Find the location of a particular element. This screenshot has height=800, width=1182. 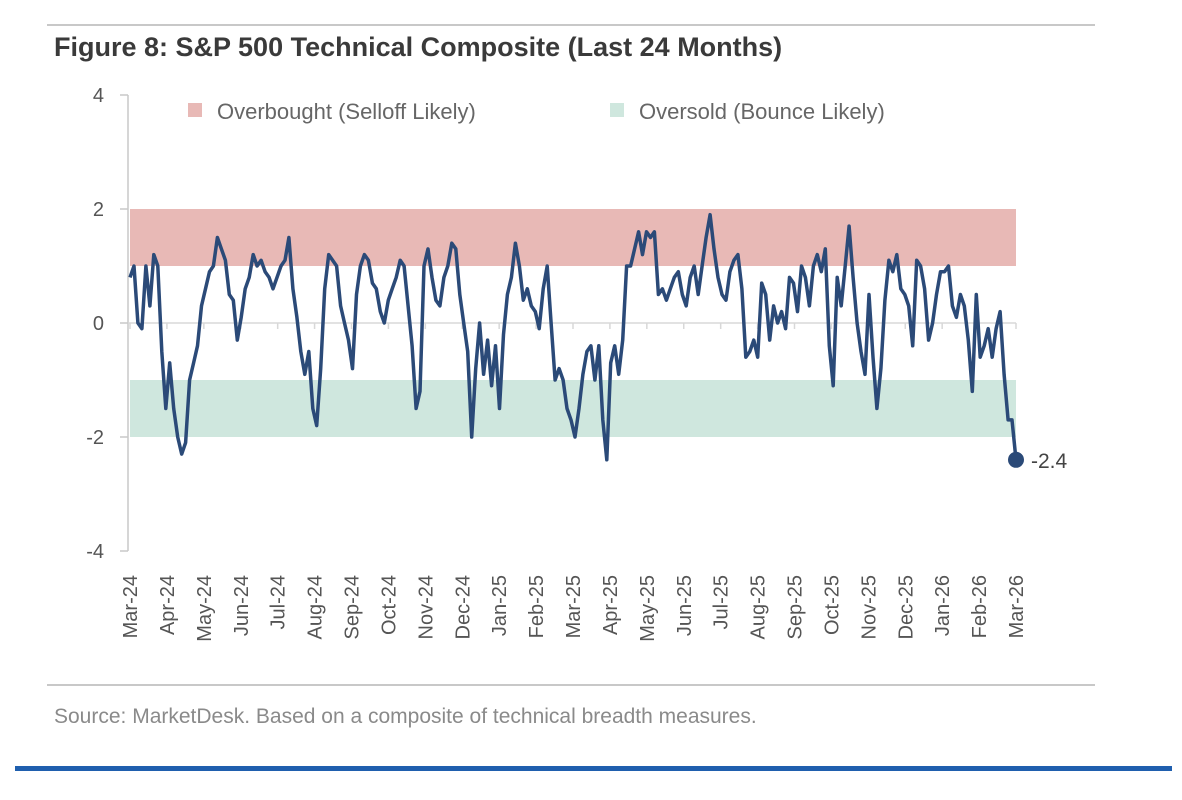

x-tick-label: Mar-24 is located at coordinates (131, 606).